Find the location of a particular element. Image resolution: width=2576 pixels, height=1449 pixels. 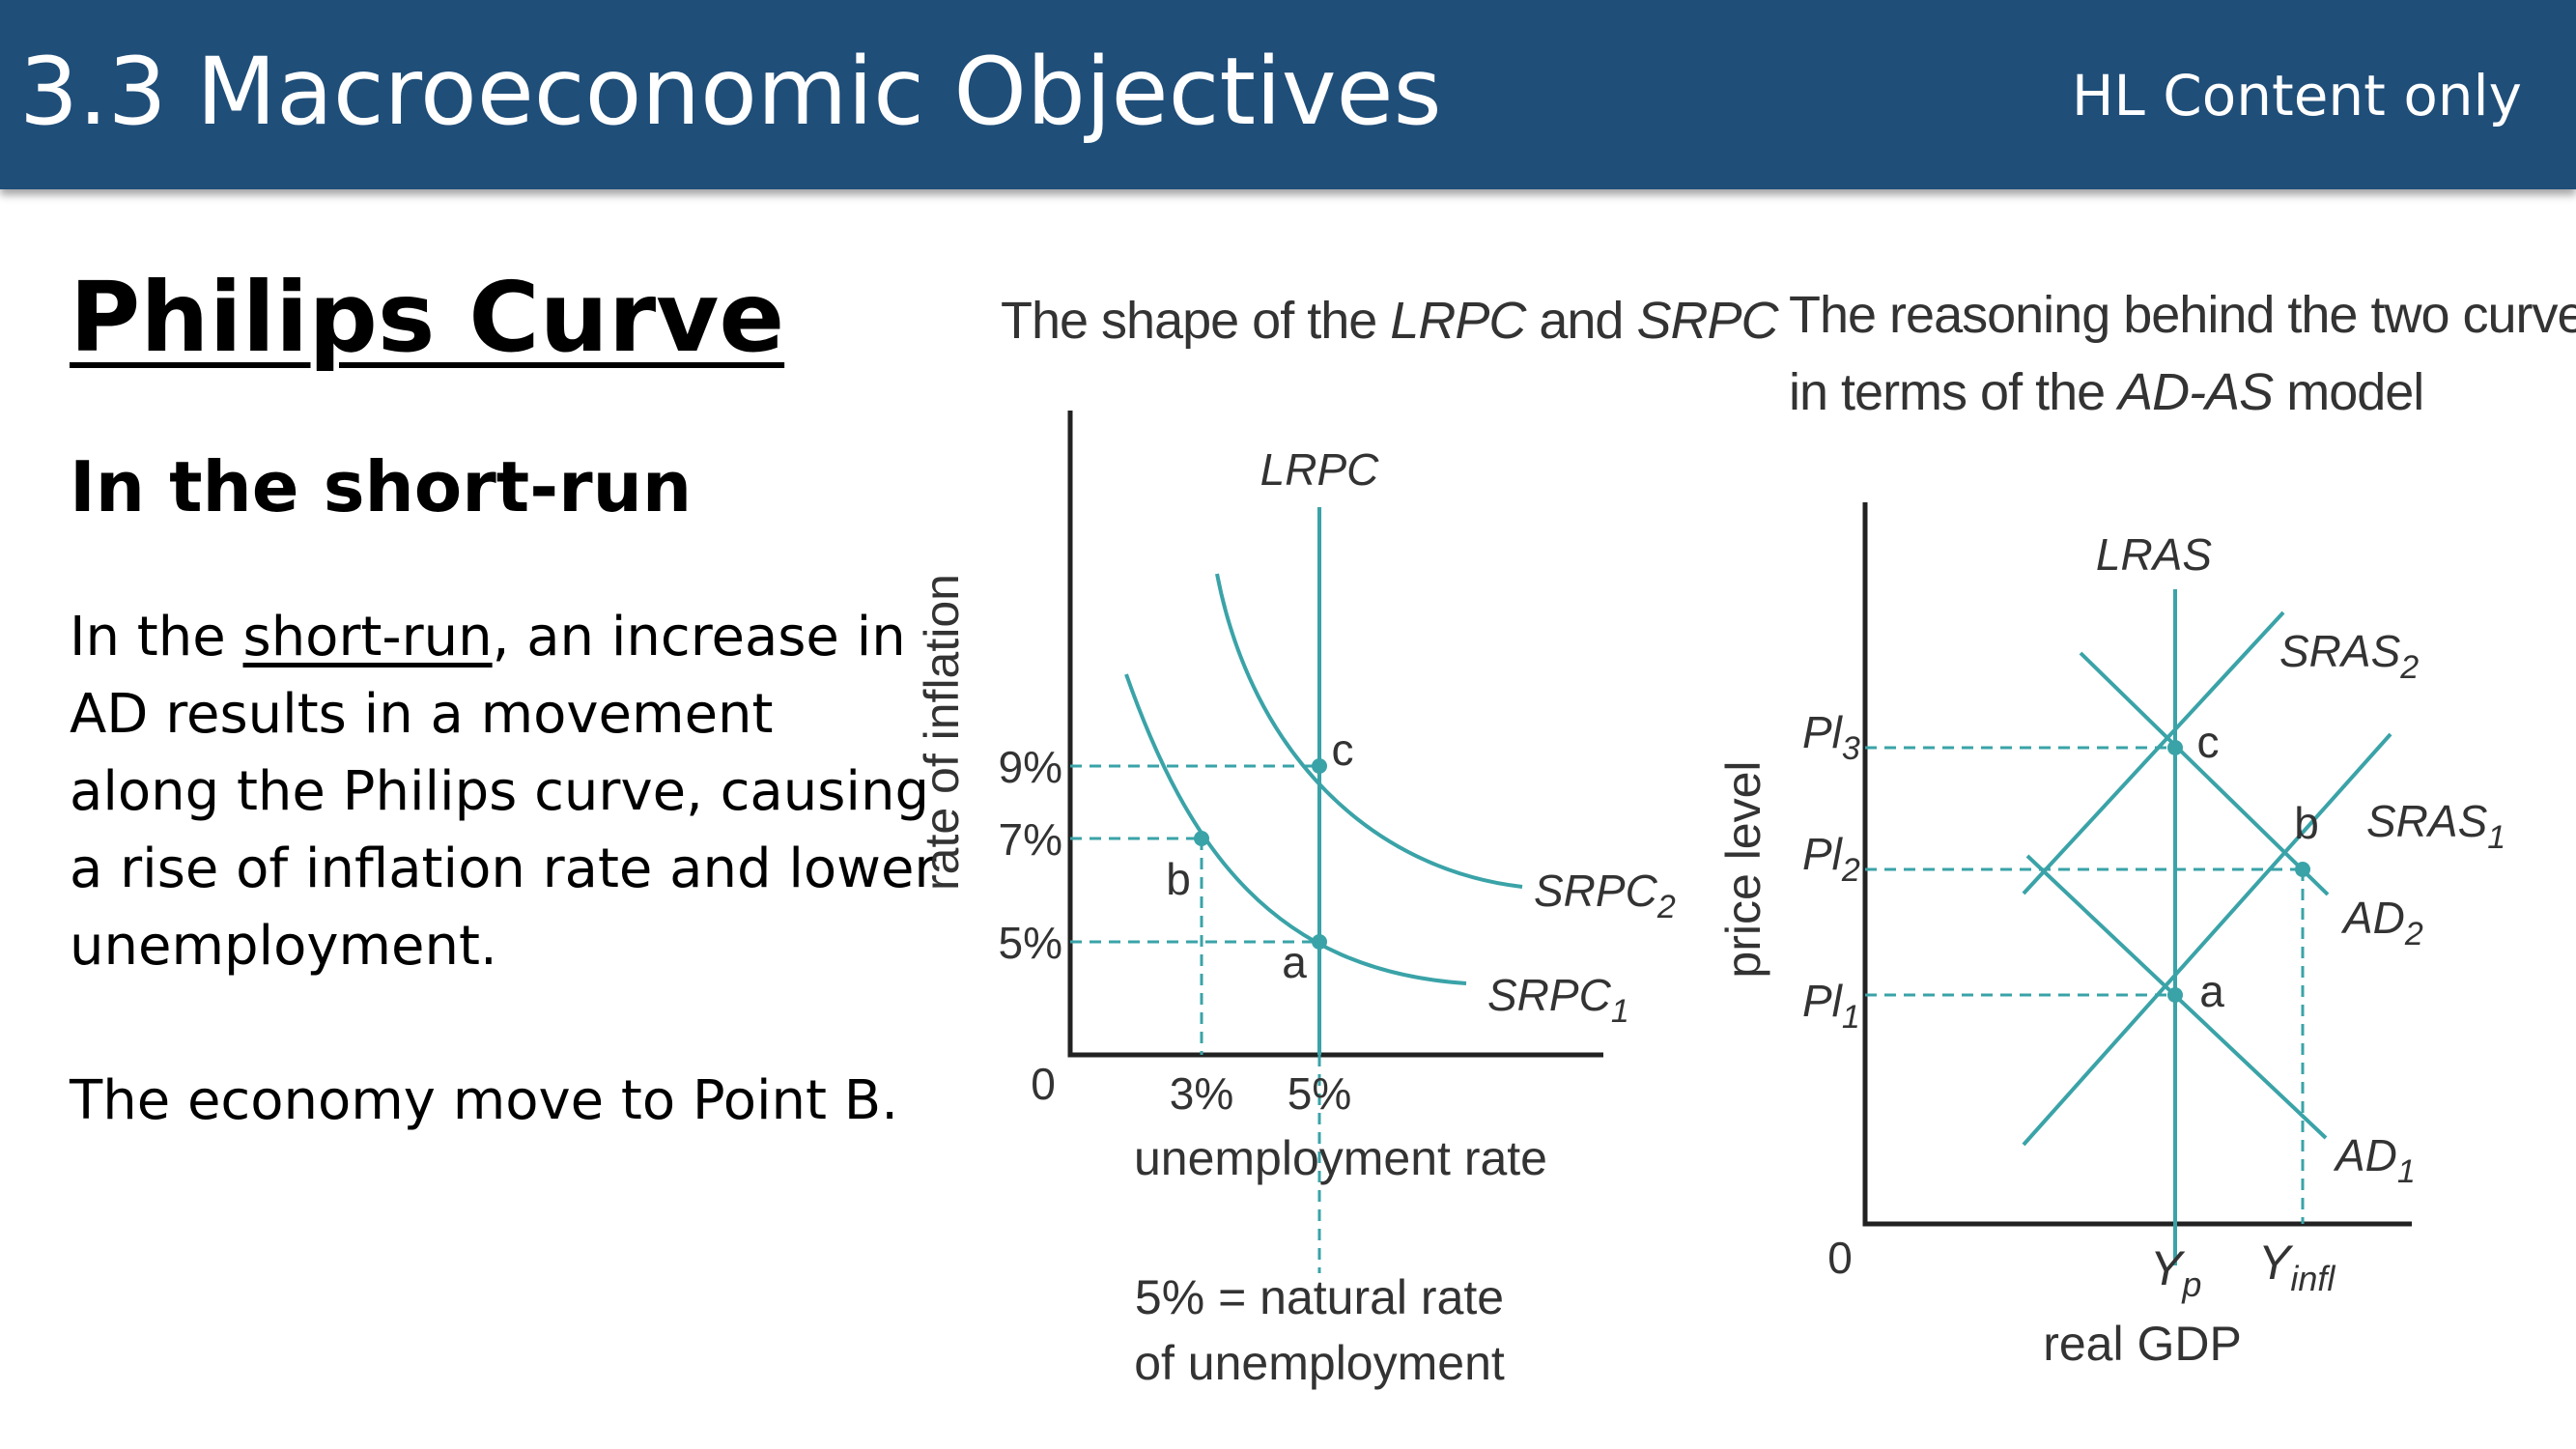

ad2-line is located at coordinates (2204, 773).